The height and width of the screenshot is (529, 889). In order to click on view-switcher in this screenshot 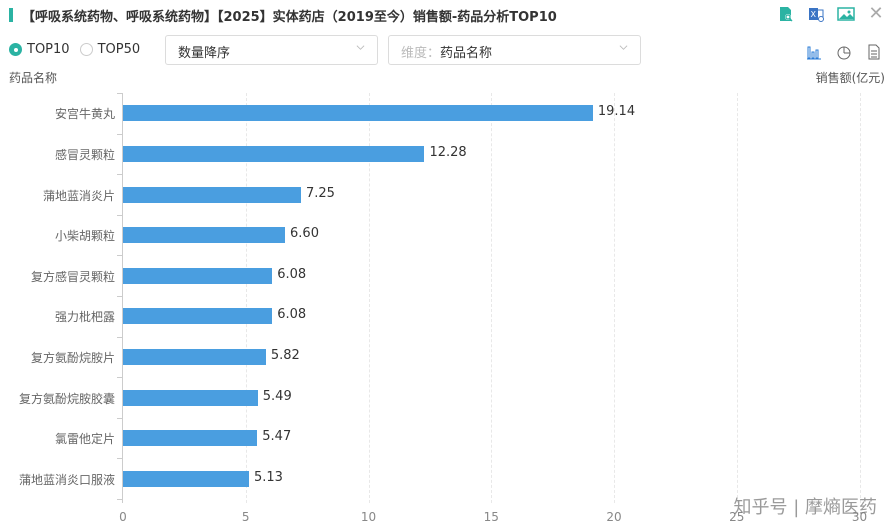, I will do `click(844, 52)`.